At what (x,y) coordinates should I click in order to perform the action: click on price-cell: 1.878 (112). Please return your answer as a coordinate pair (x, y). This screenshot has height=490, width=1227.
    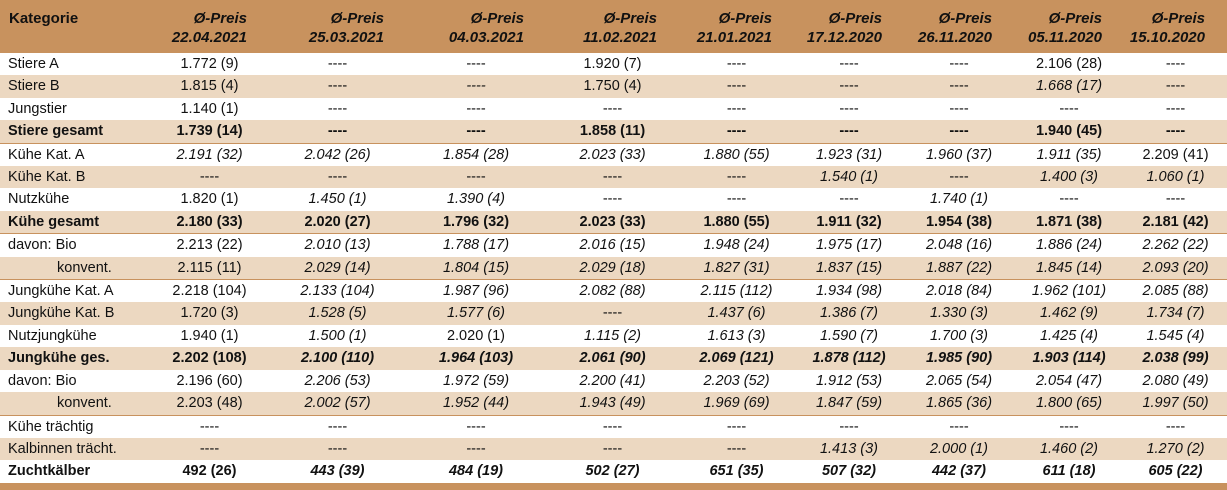
    Looking at the image, I should click on (849, 358).